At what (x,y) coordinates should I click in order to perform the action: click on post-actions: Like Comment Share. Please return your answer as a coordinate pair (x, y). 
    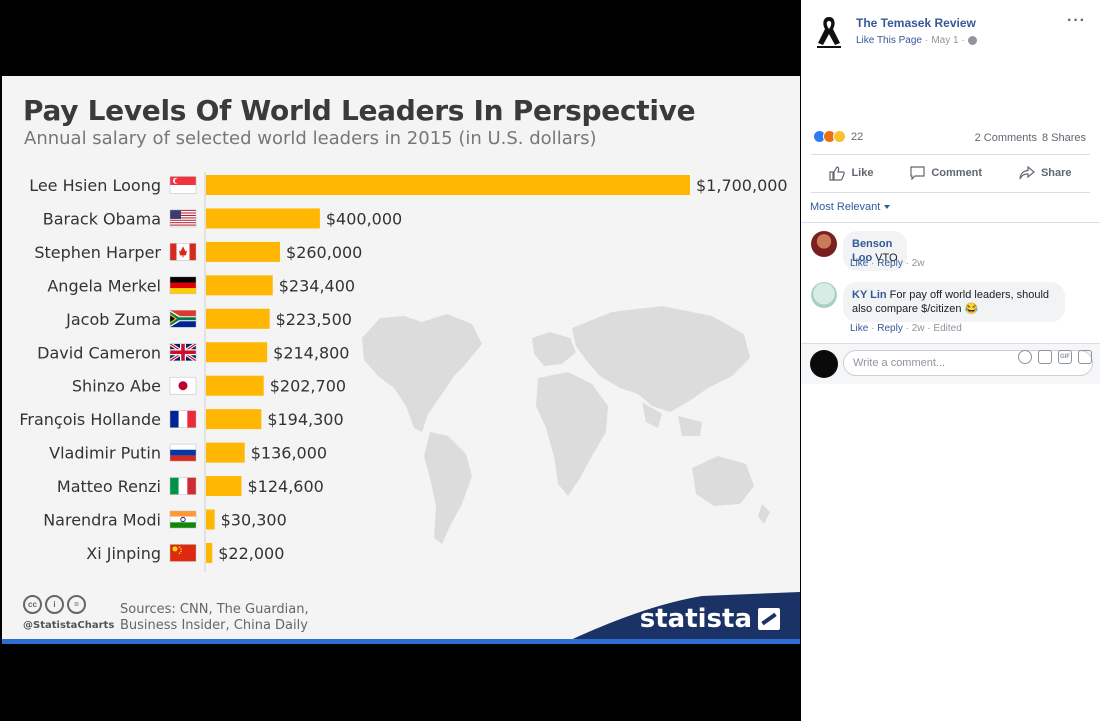
    Looking at the image, I should click on (950, 173).